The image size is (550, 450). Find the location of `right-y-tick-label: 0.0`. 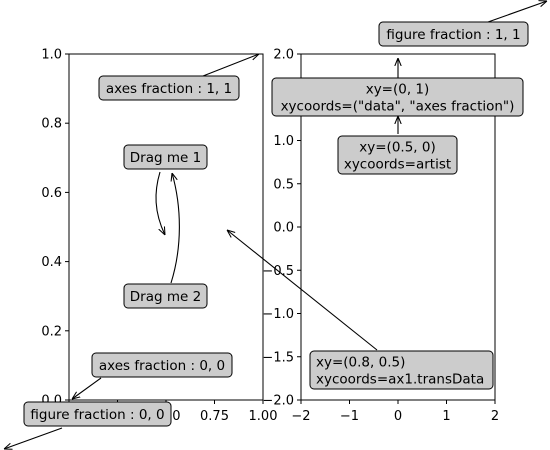

right-y-tick-label: 0.0 is located at coordinates (283, 228).